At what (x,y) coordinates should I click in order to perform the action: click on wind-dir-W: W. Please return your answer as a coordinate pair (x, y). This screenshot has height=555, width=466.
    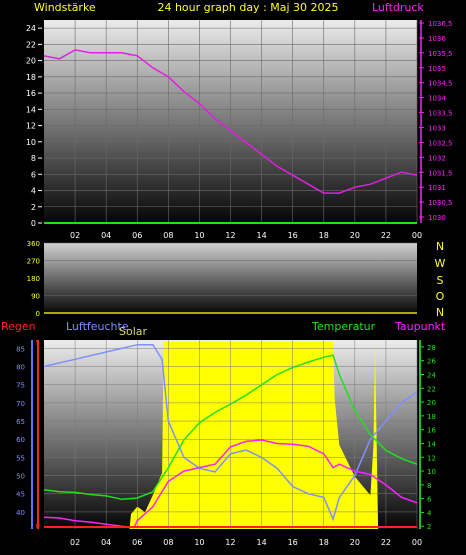
    Looking at the image, I should click on (440, 263).